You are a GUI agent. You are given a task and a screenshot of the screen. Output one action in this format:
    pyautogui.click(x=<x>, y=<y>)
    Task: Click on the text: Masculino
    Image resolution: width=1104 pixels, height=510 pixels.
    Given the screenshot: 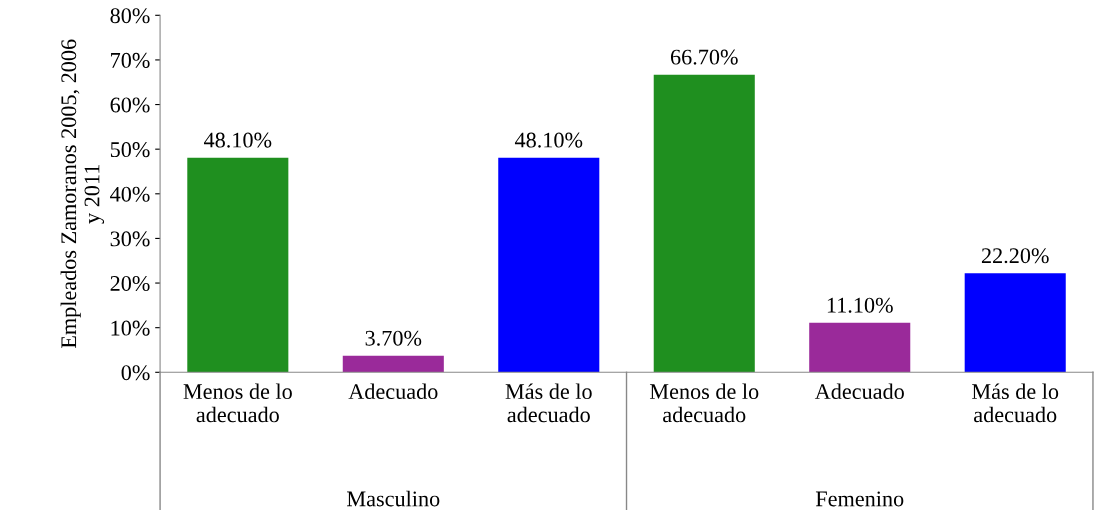 What is the action you would take?
    pyautogui.click(x=393, y=498)
    